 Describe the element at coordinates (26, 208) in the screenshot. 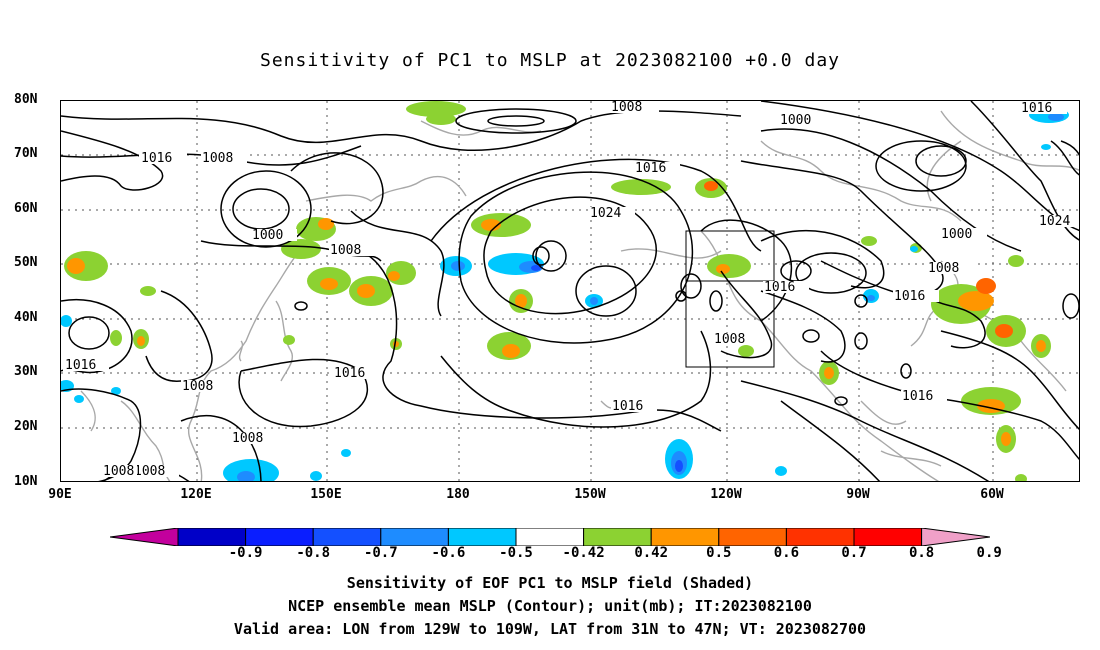

I see `lat-label-60n: 60N` at that location.